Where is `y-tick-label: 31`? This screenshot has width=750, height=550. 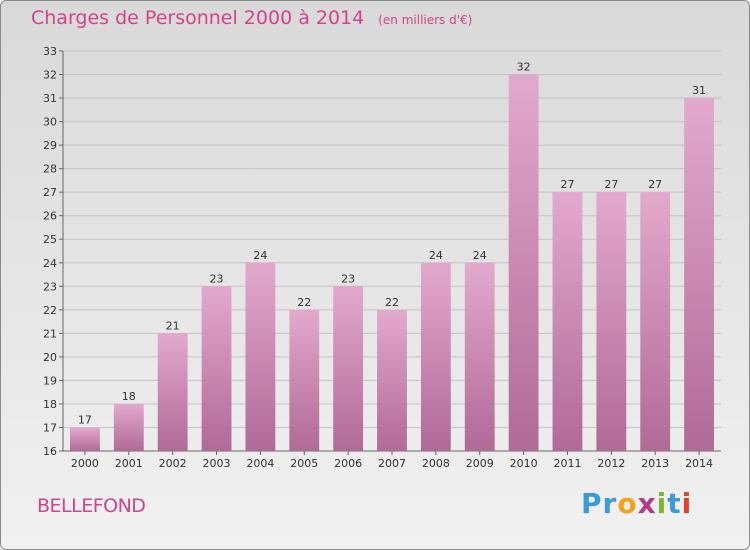 y-tick-label: 31 is located at coordinates (50, 98).